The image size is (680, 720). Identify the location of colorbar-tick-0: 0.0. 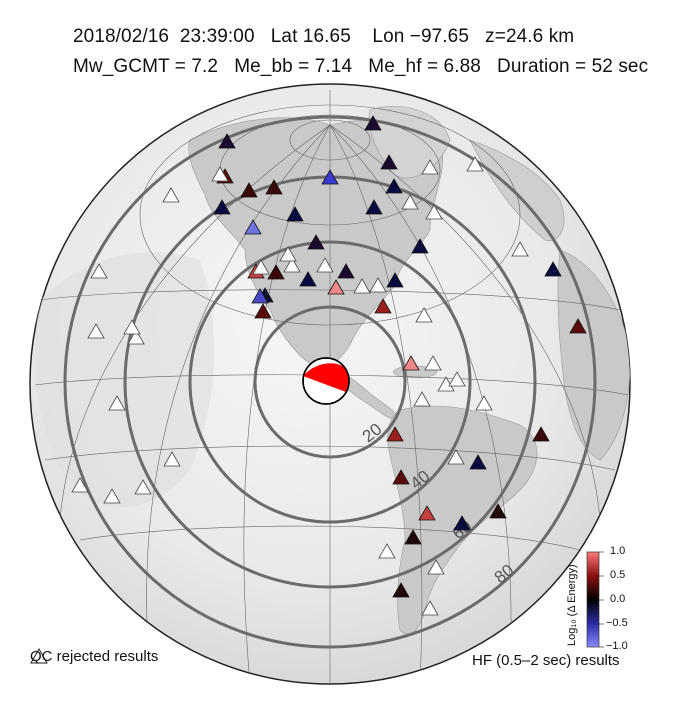
(618, 599).